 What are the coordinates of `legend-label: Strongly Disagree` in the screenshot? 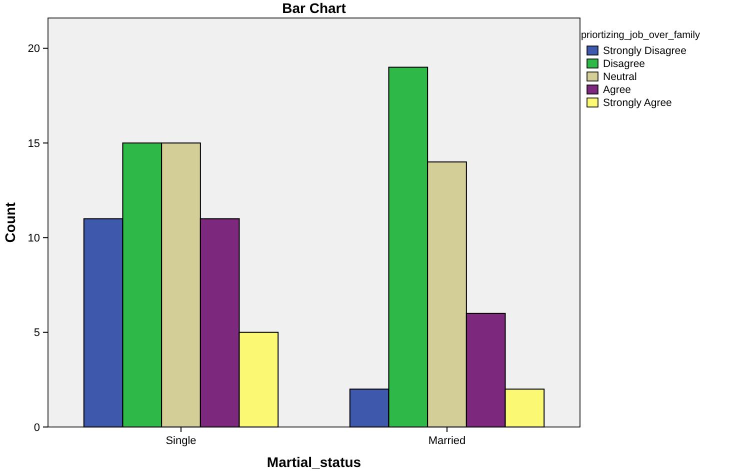 It's located at (645, 51).